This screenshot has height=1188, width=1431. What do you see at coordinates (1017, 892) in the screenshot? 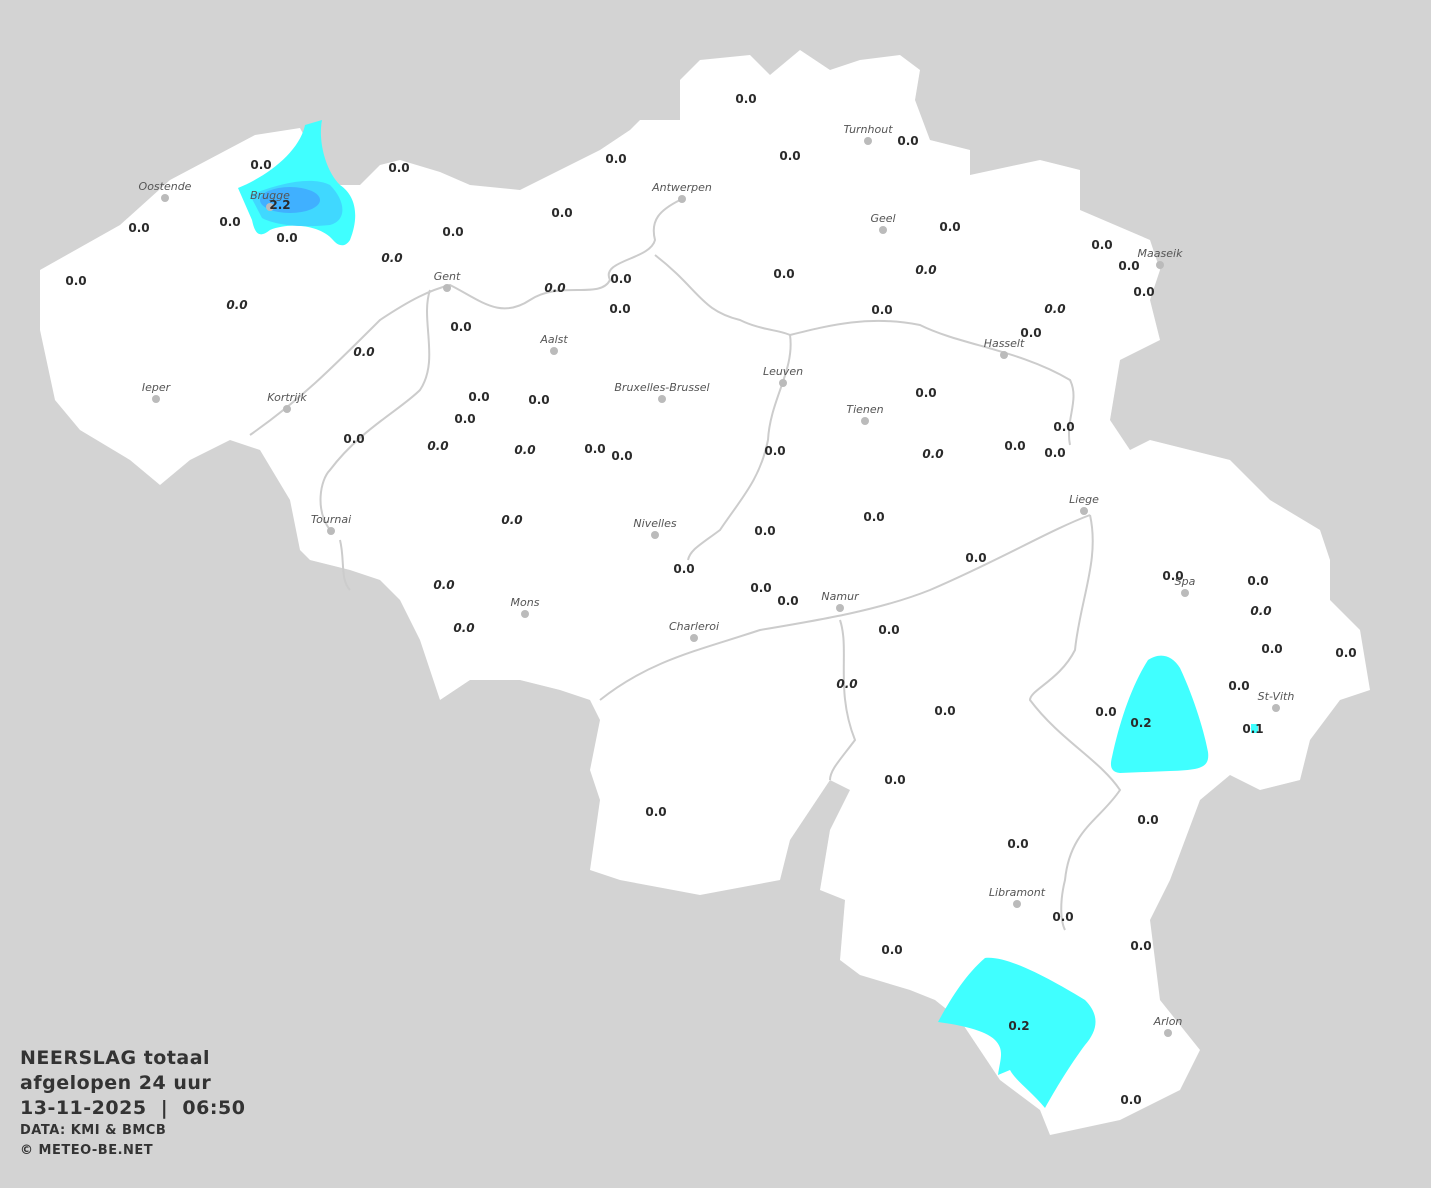
I see `city-label: Libramont` at bounding box center [1017, 892].